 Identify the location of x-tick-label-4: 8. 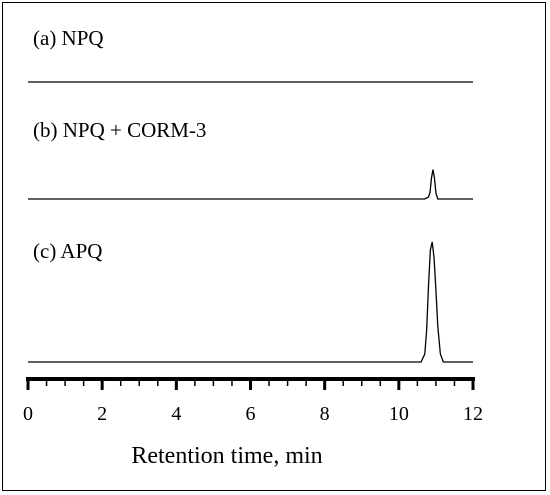
(325, 414).